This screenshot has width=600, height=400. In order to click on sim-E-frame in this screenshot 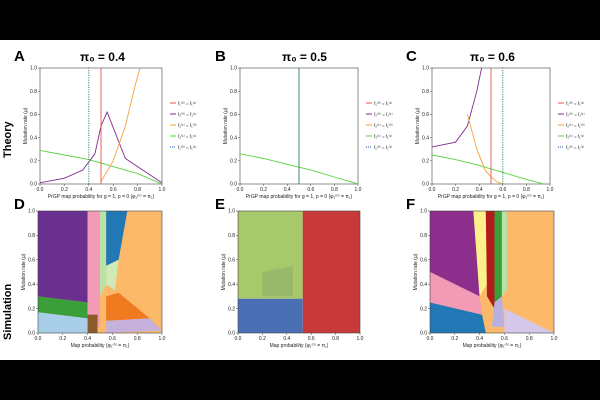, I will do `click(299, 272)`.